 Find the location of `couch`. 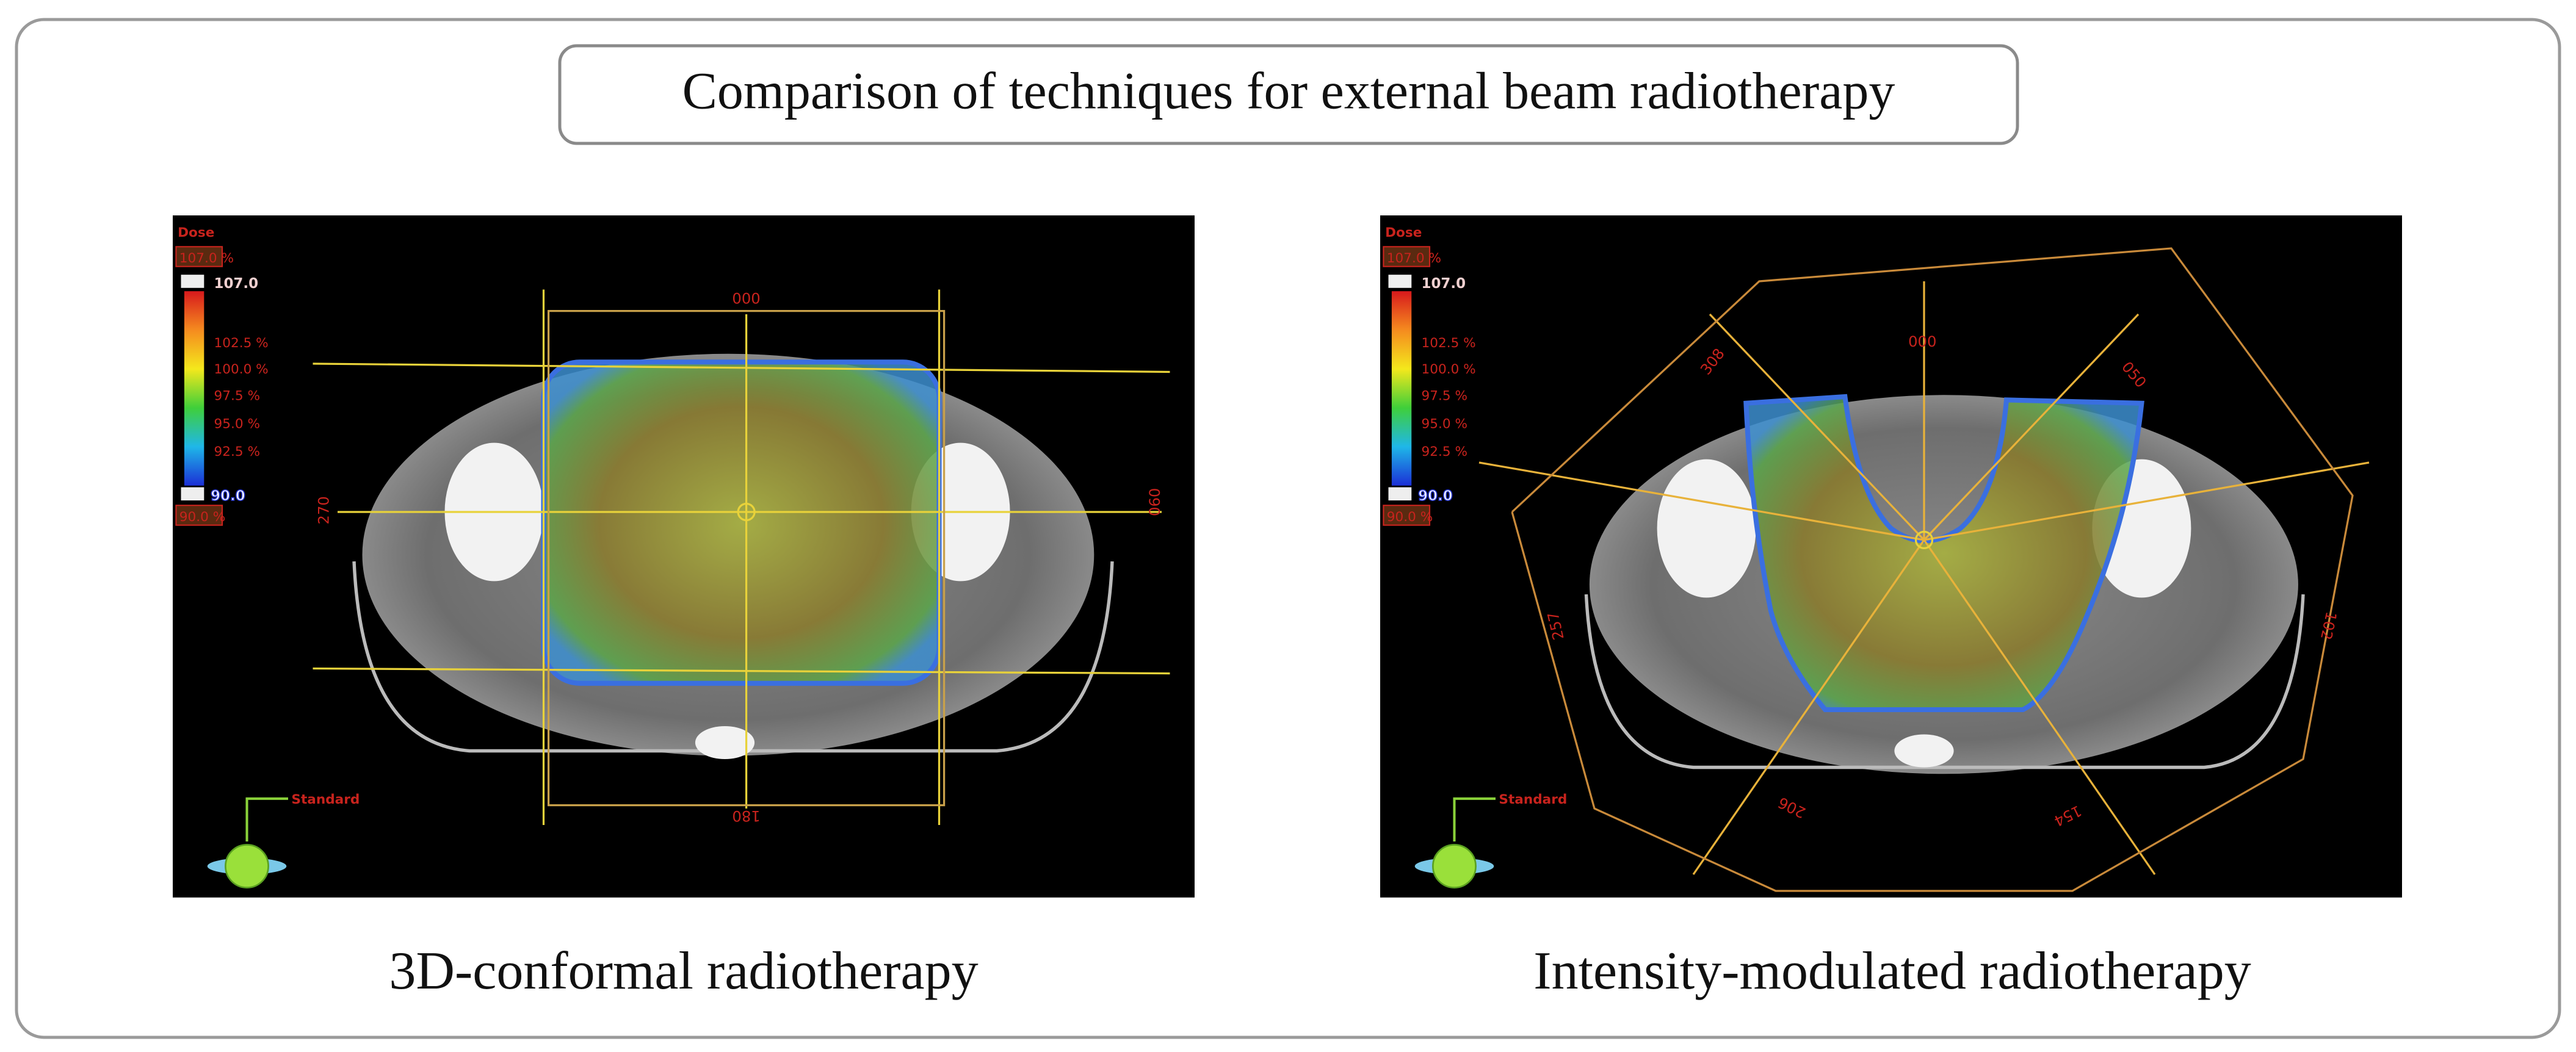

couch is located at coordinates (1944, 681).